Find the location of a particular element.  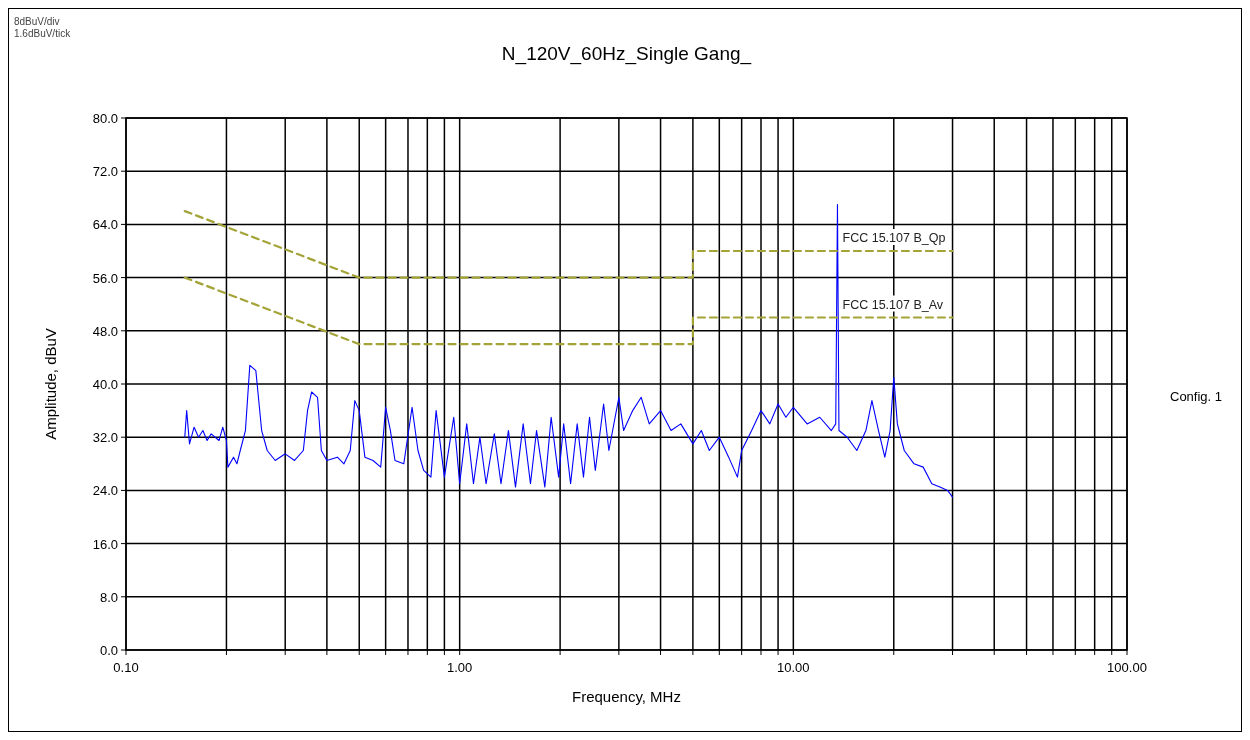

text: Config. 1 is located at coordinates (1196, 396).